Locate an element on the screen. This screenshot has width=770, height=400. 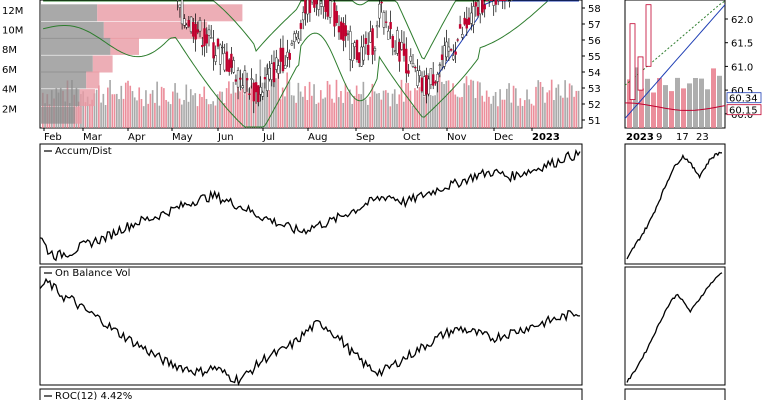
zoom-date-label: 2023 is located at coordinates (640, 137).